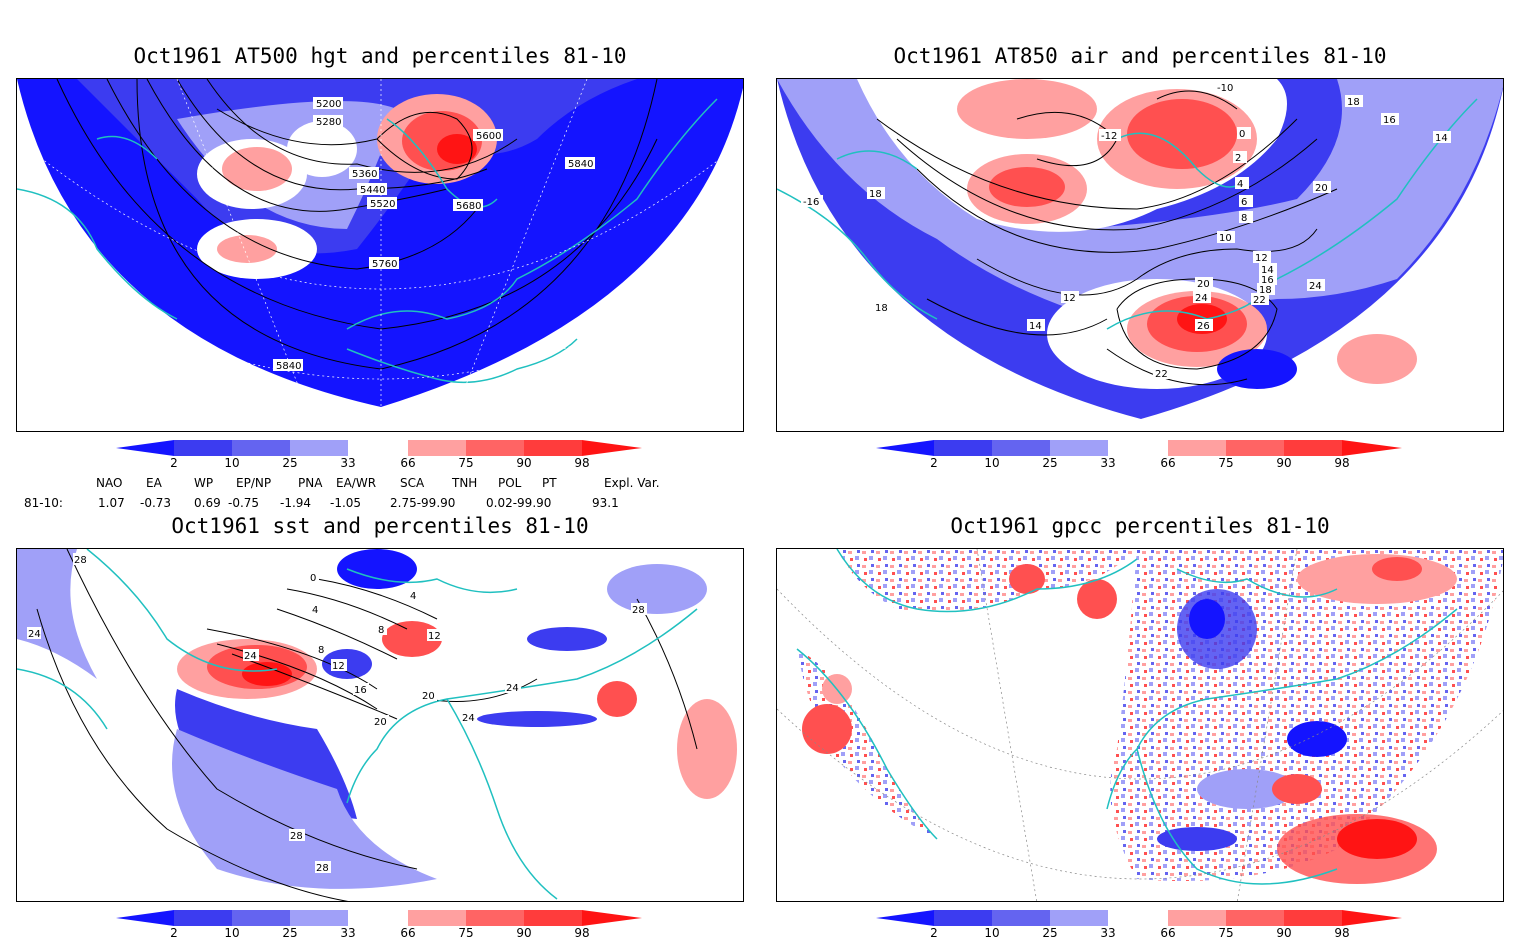  Describe the element at coordinates (412, 483) in the screenshot. I see `index-header: SCA` at that location.